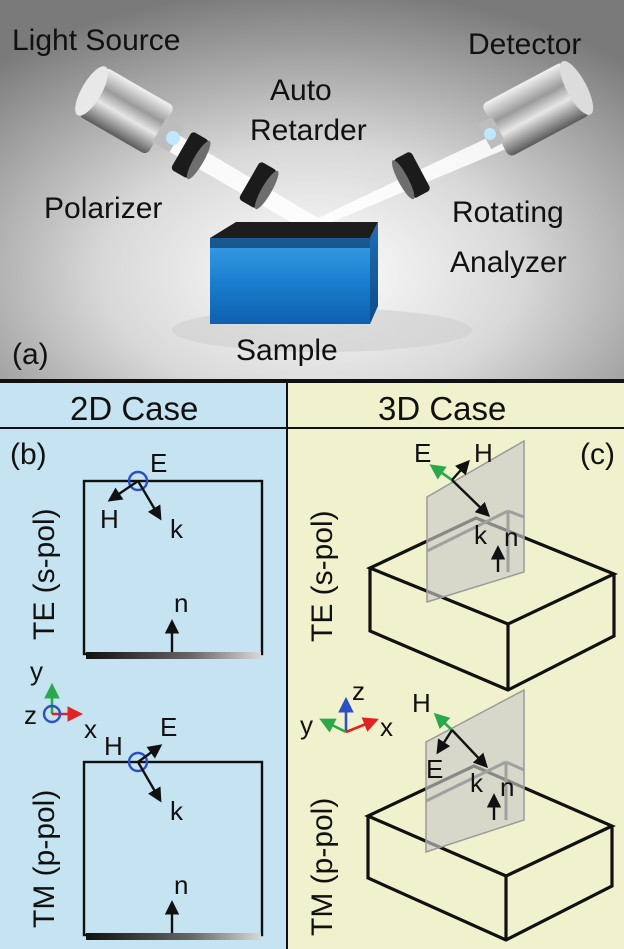 Image resolution: width=624 pixels, height=949 pixels. Describe the element at coordinates (490, 815) in the screenshot. I see `tm-3d-scene: H E k n` at that location.